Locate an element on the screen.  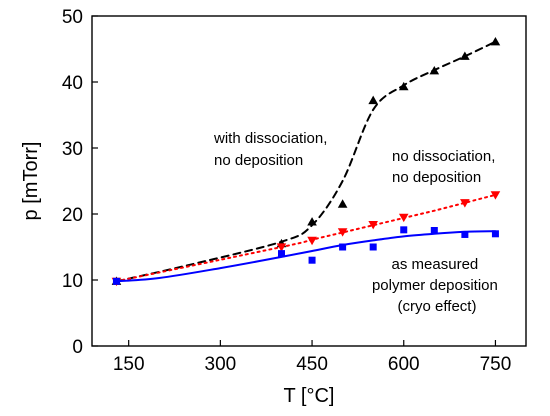
y-tick-label: 10 is located at coordinates (72, 281).